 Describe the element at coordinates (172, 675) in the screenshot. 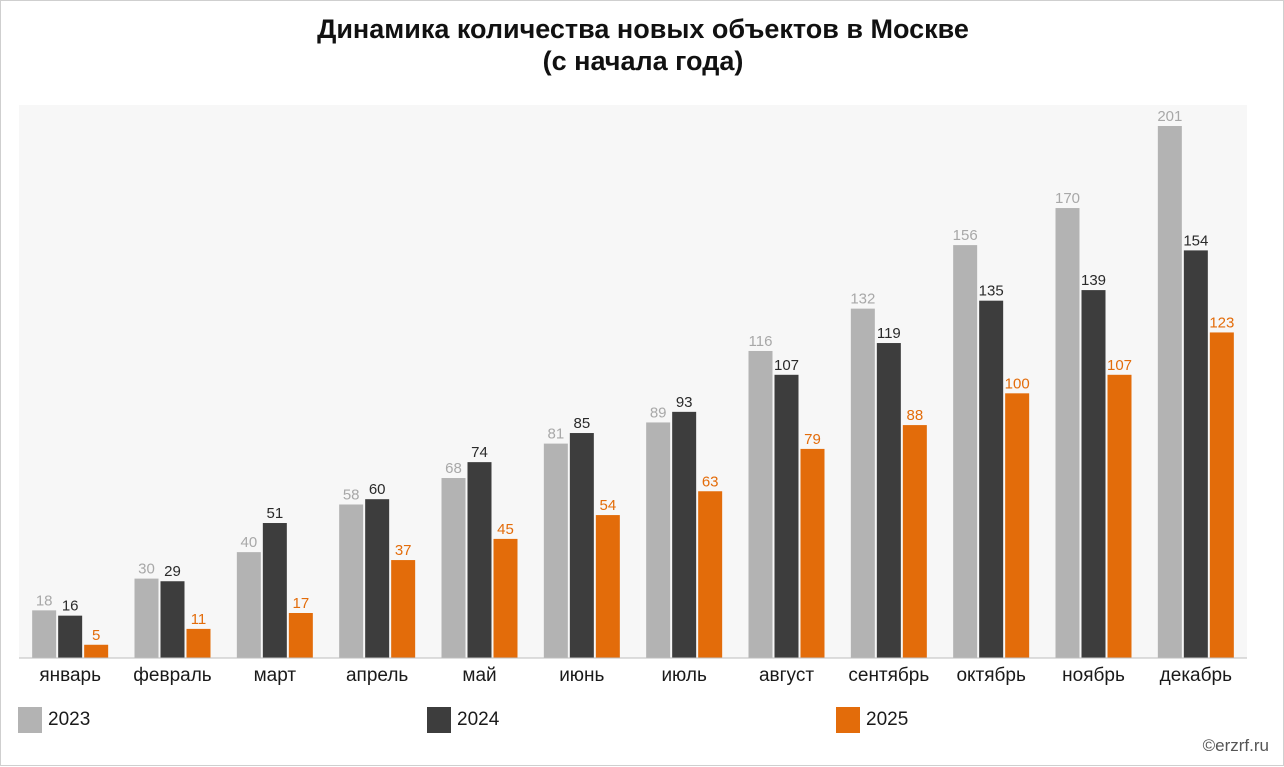

I see `category-label-2: февраль` at that location.